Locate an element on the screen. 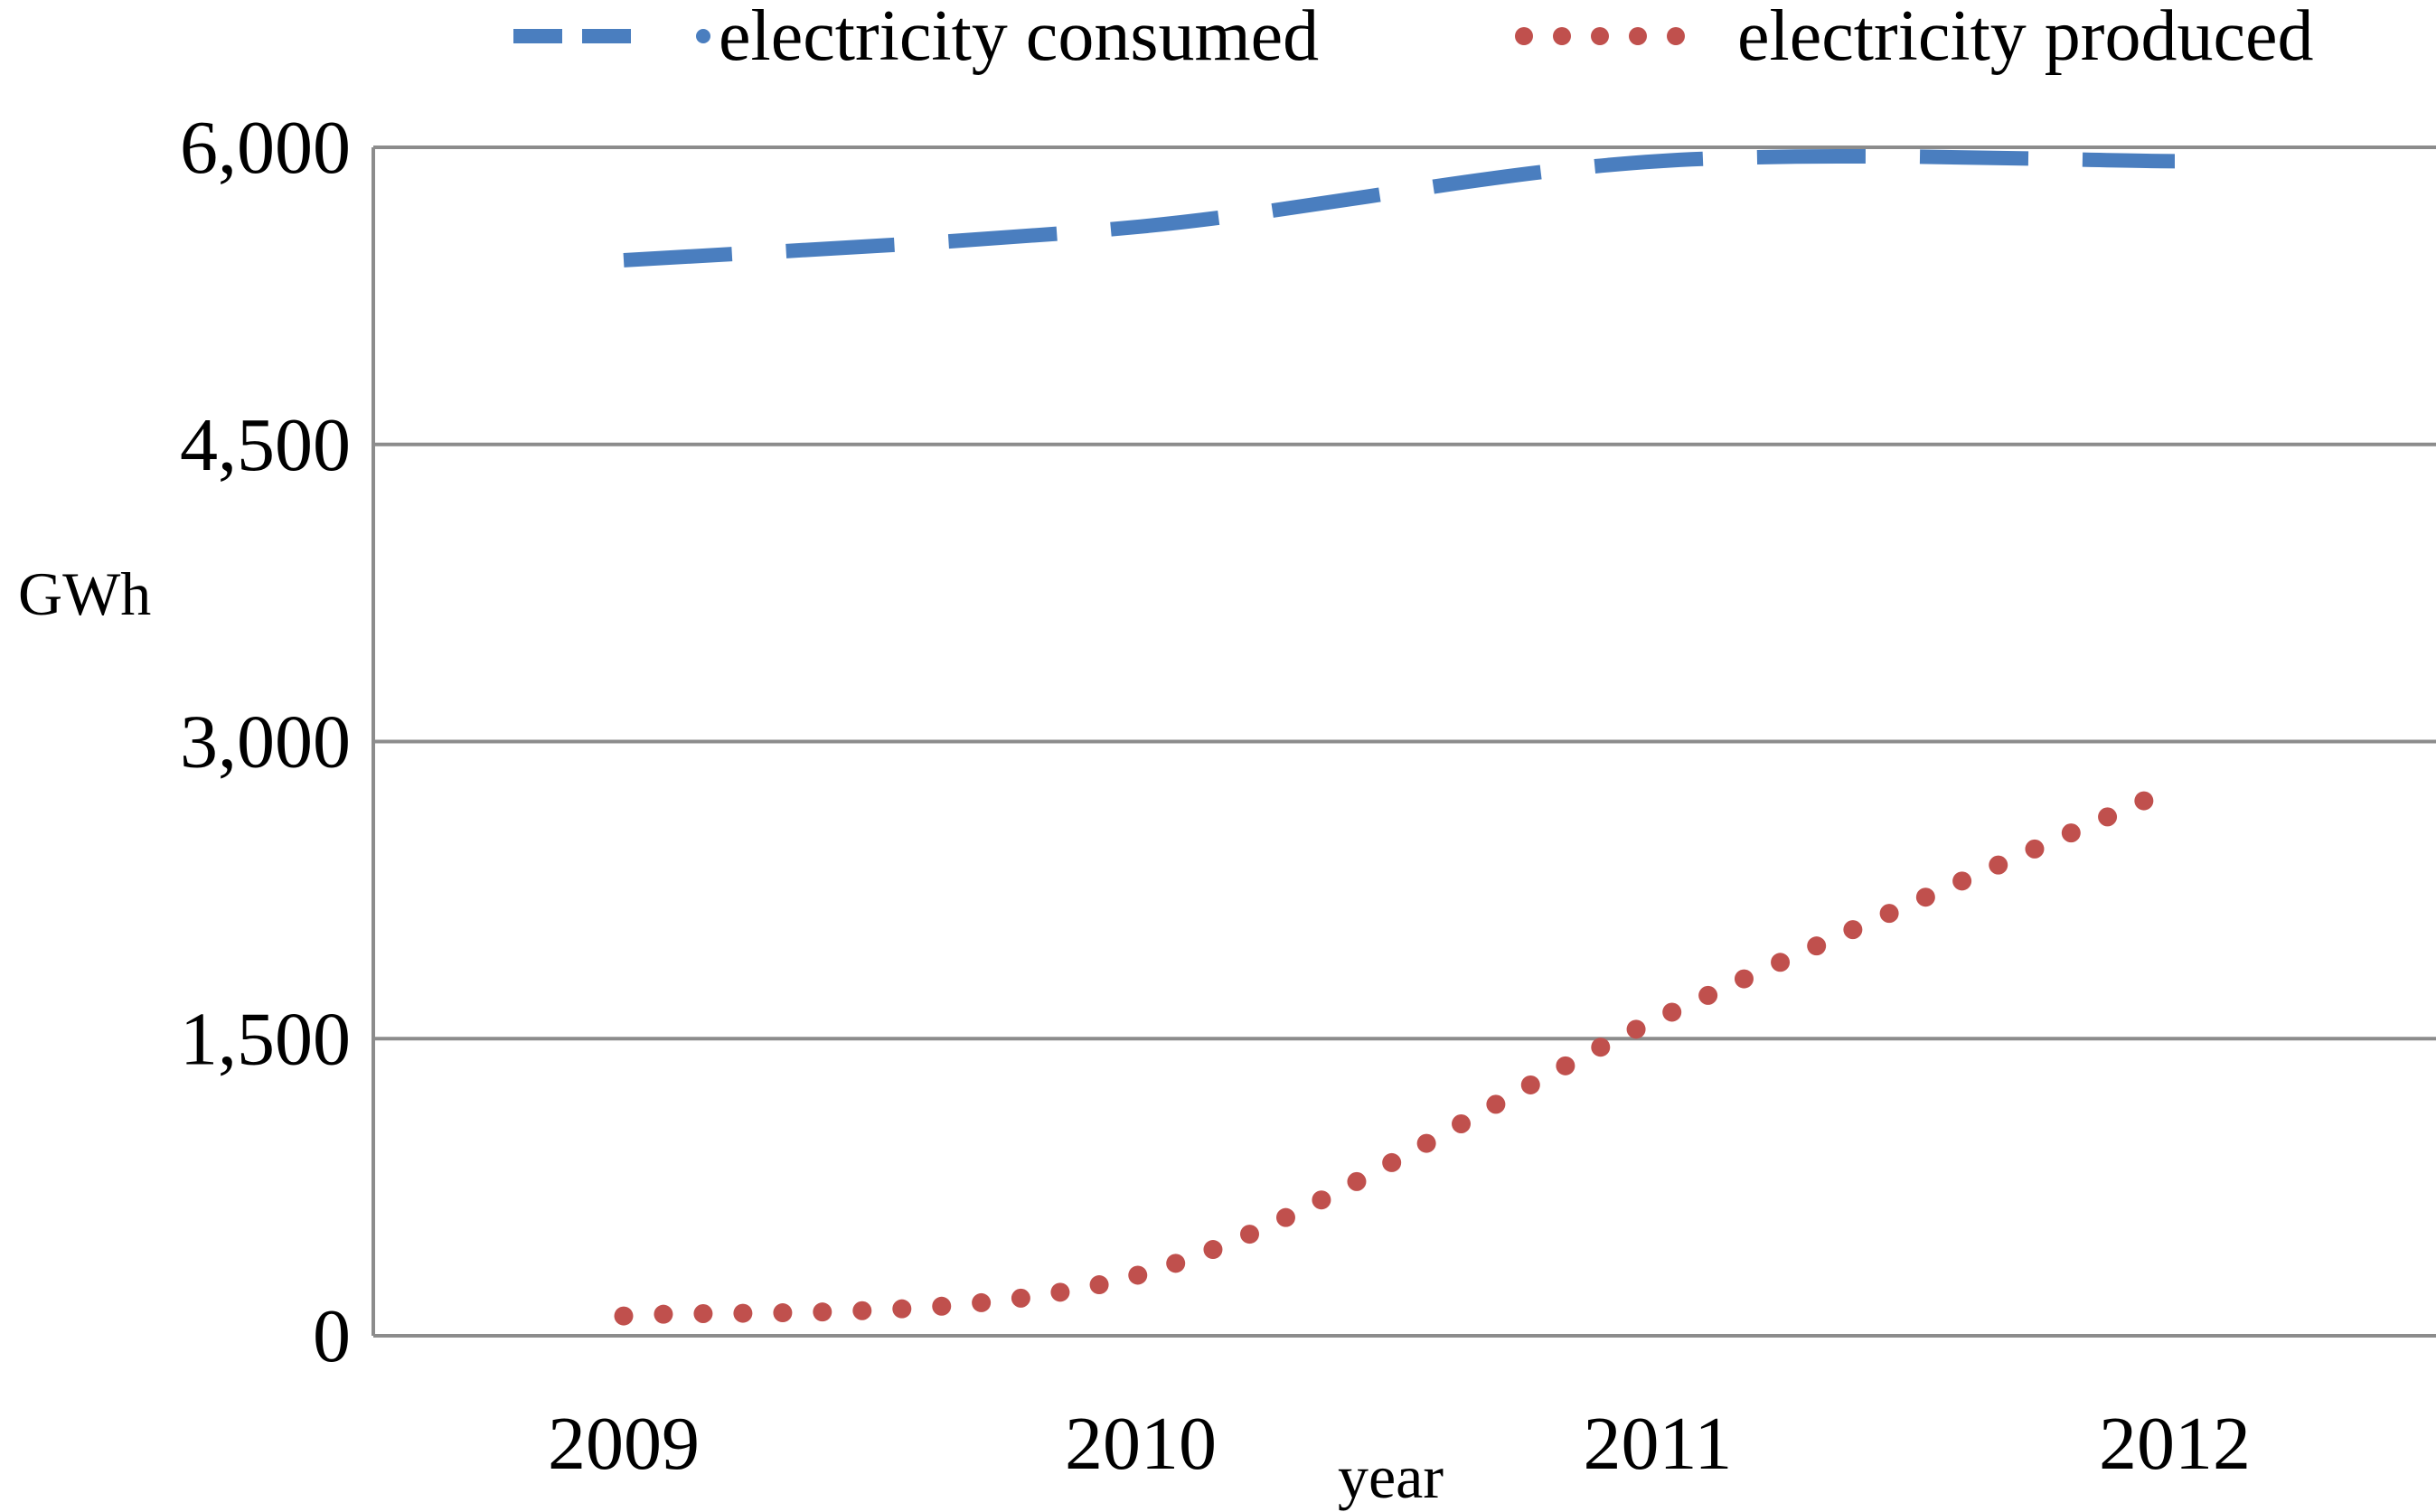 Image resolution: width=2436 pixels, height=1512 pixels. x-tick-label: 2011 is located at coordinates (1658, 1444).